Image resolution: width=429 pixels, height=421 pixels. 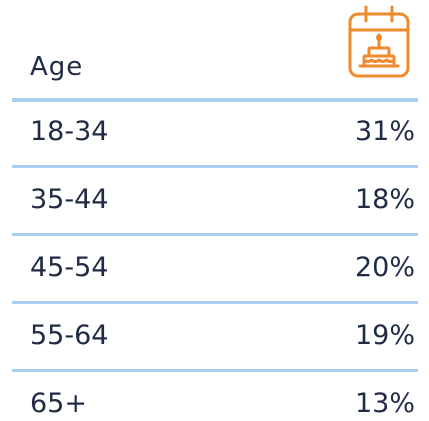 I want to click on header-rule, so click(x=215, y=100).